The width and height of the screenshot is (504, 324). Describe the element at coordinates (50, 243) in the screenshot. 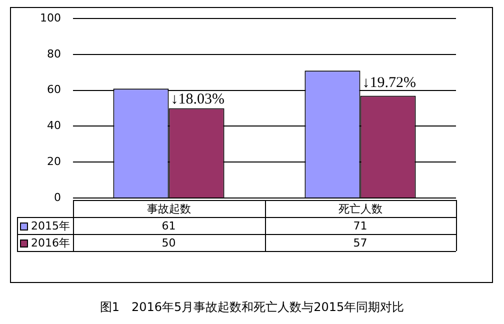

I see `legend-label: 2016年` at that location.